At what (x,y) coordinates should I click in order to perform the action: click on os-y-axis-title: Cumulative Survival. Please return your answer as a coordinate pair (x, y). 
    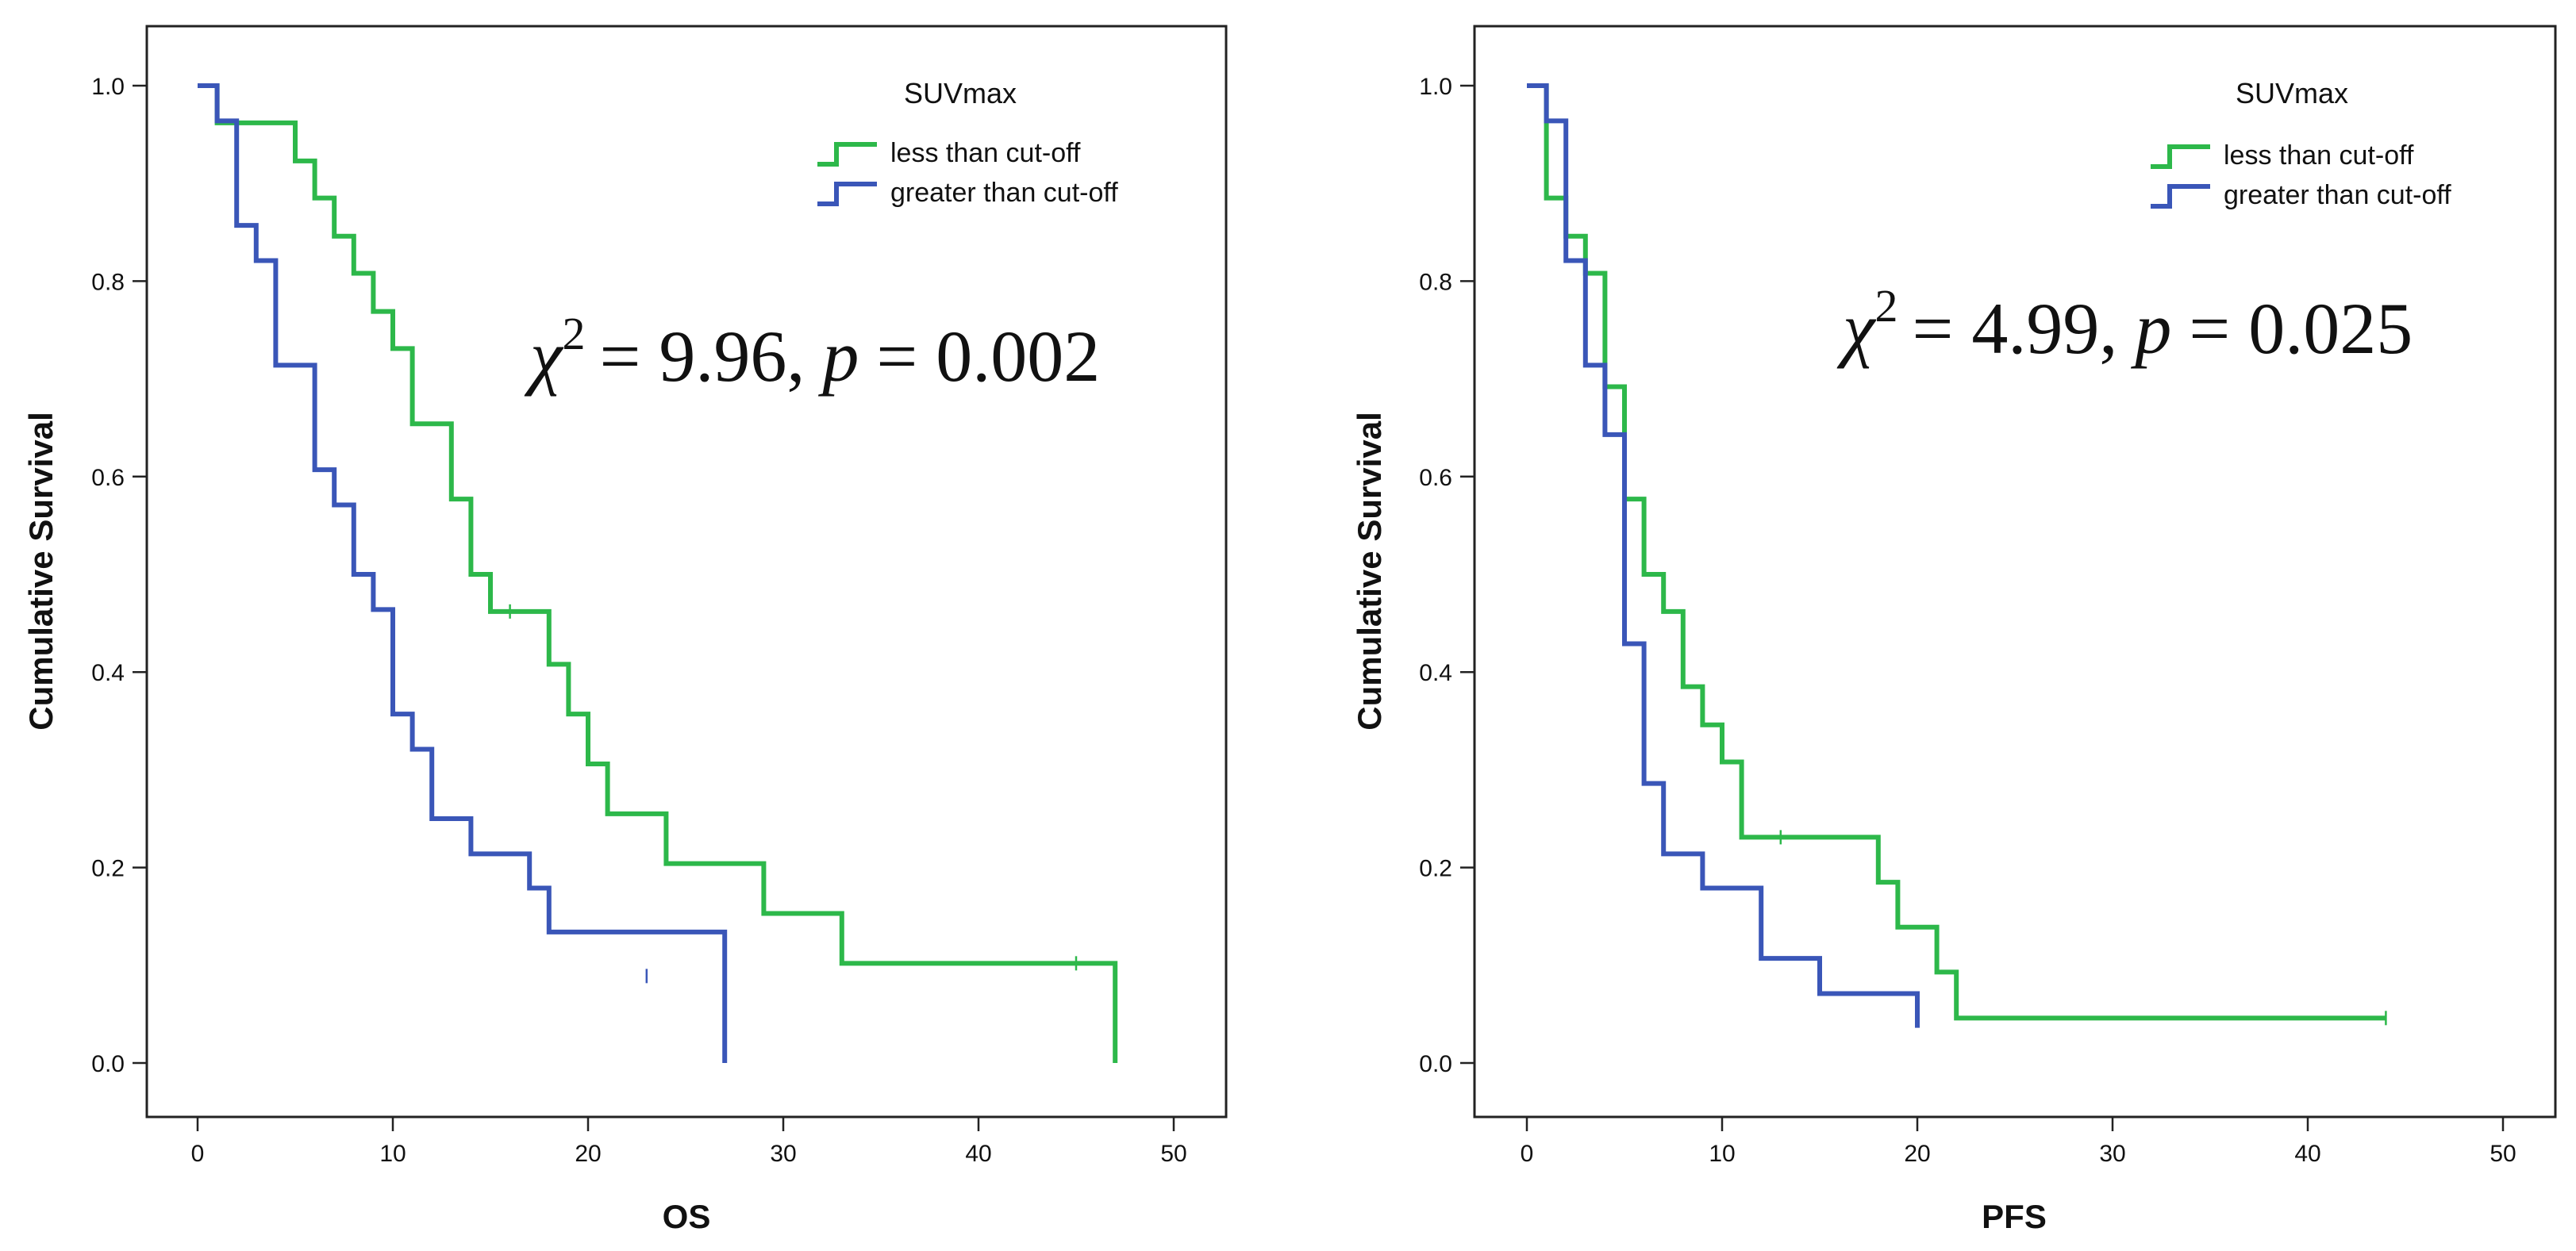
    Looking at the image, I should click on (41, 571).